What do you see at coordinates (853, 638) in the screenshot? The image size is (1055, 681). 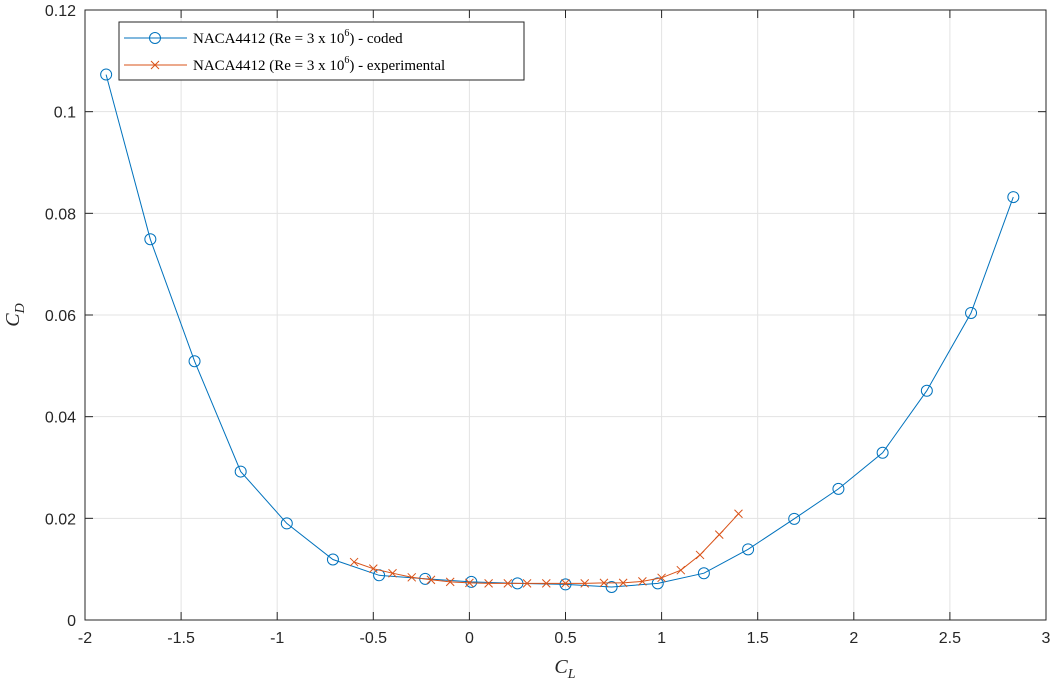 I see `x-tick-label: 2` at bounding box center [853, 638].